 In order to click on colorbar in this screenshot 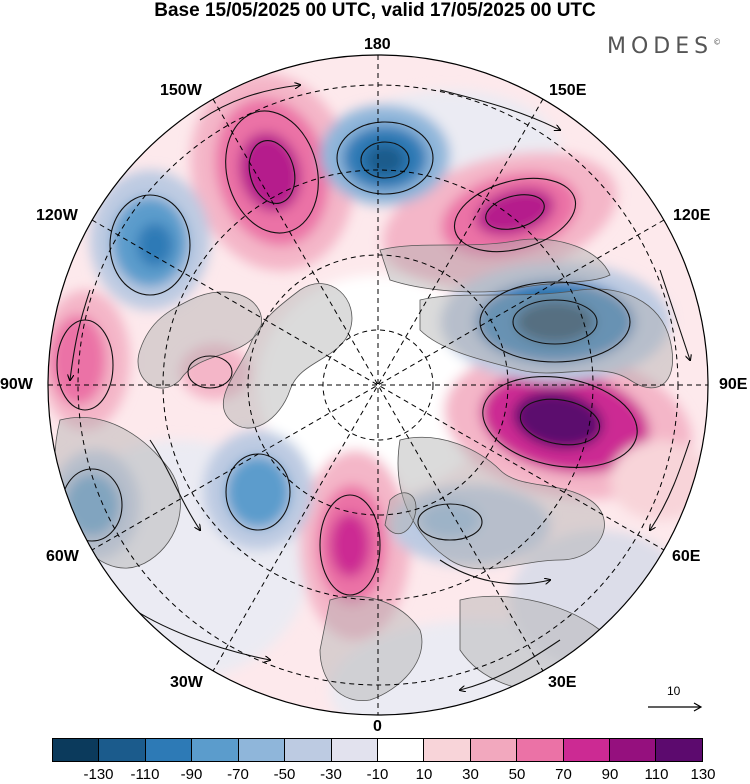, I will do `click(377, 750)`.